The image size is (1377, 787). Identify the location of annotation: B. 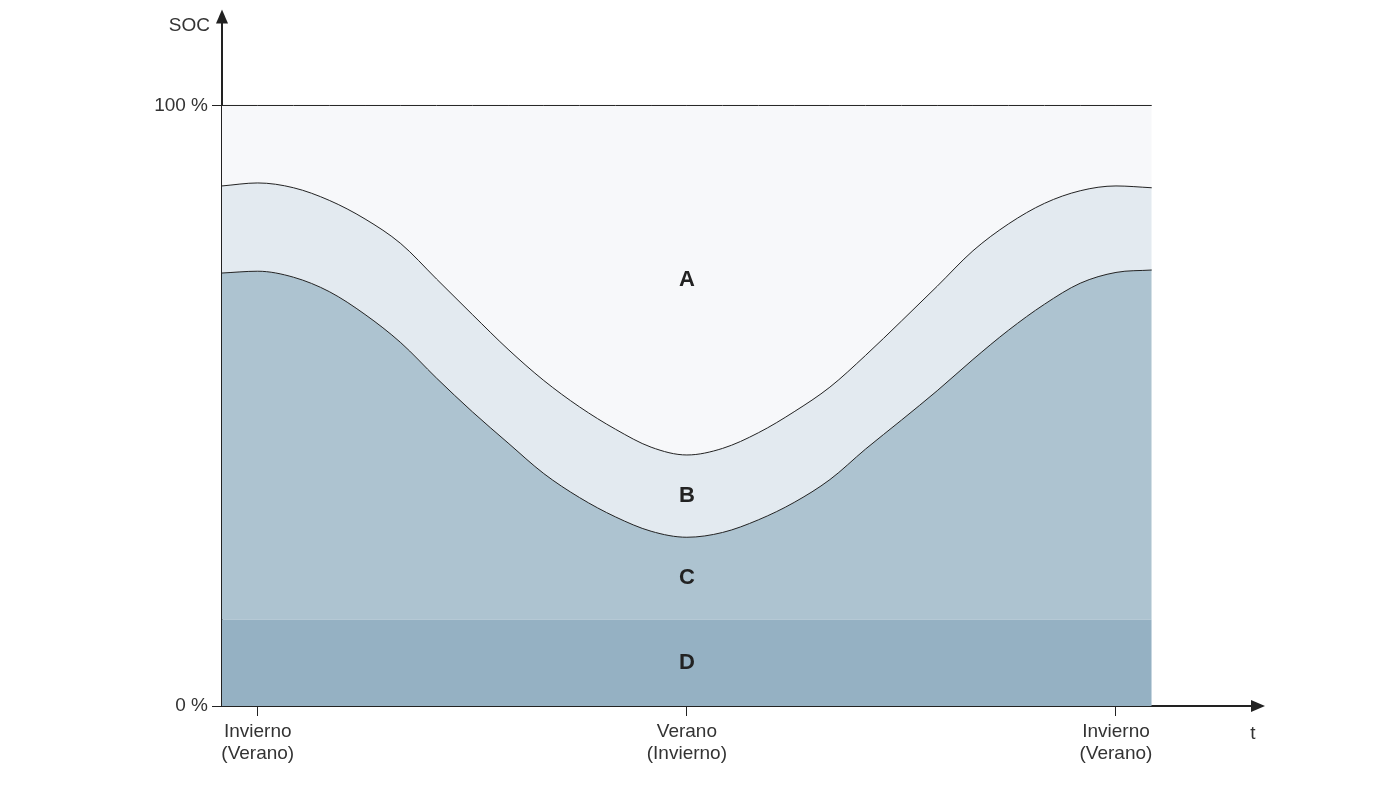
(686, 495).